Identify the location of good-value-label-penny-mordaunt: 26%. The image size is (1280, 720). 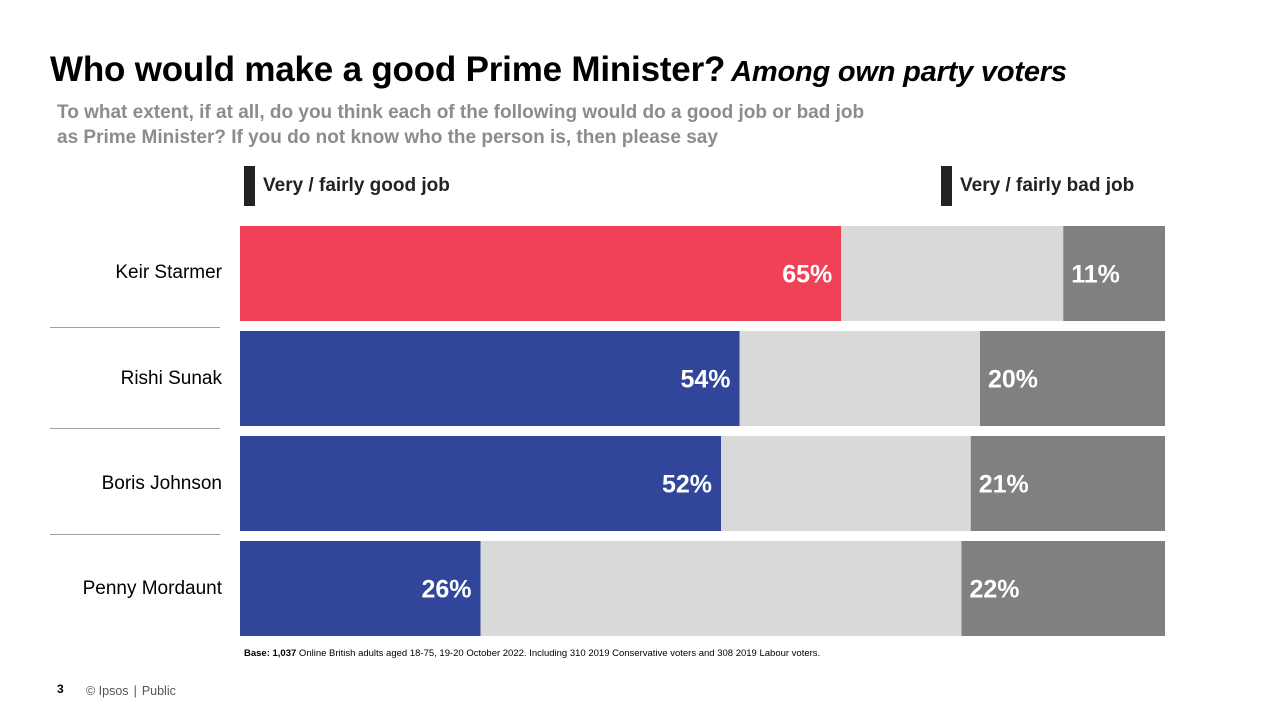
(446, 590).